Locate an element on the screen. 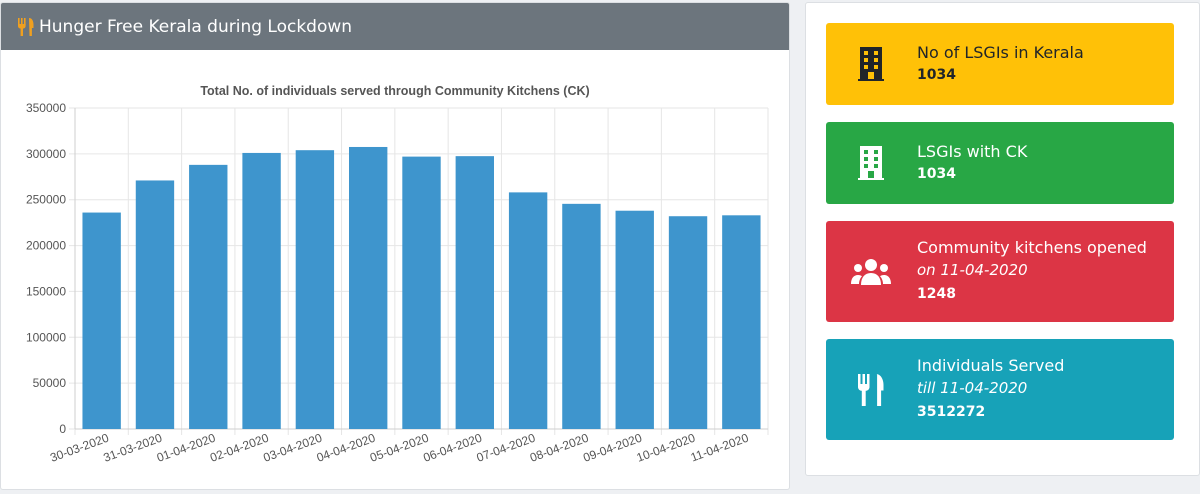 The height and width of the screenshot is (494, 1200). stat-date: on 11-04-2020 is located at coordinates (972, 270).